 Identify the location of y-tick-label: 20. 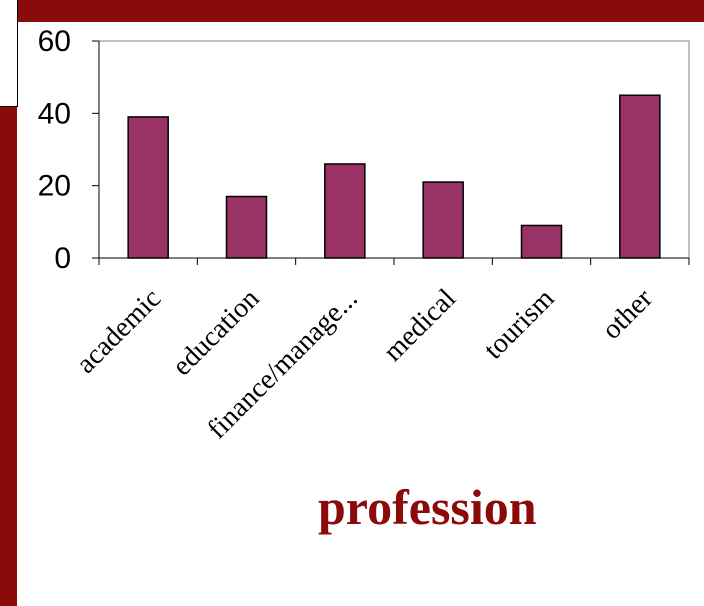
(54, 186).